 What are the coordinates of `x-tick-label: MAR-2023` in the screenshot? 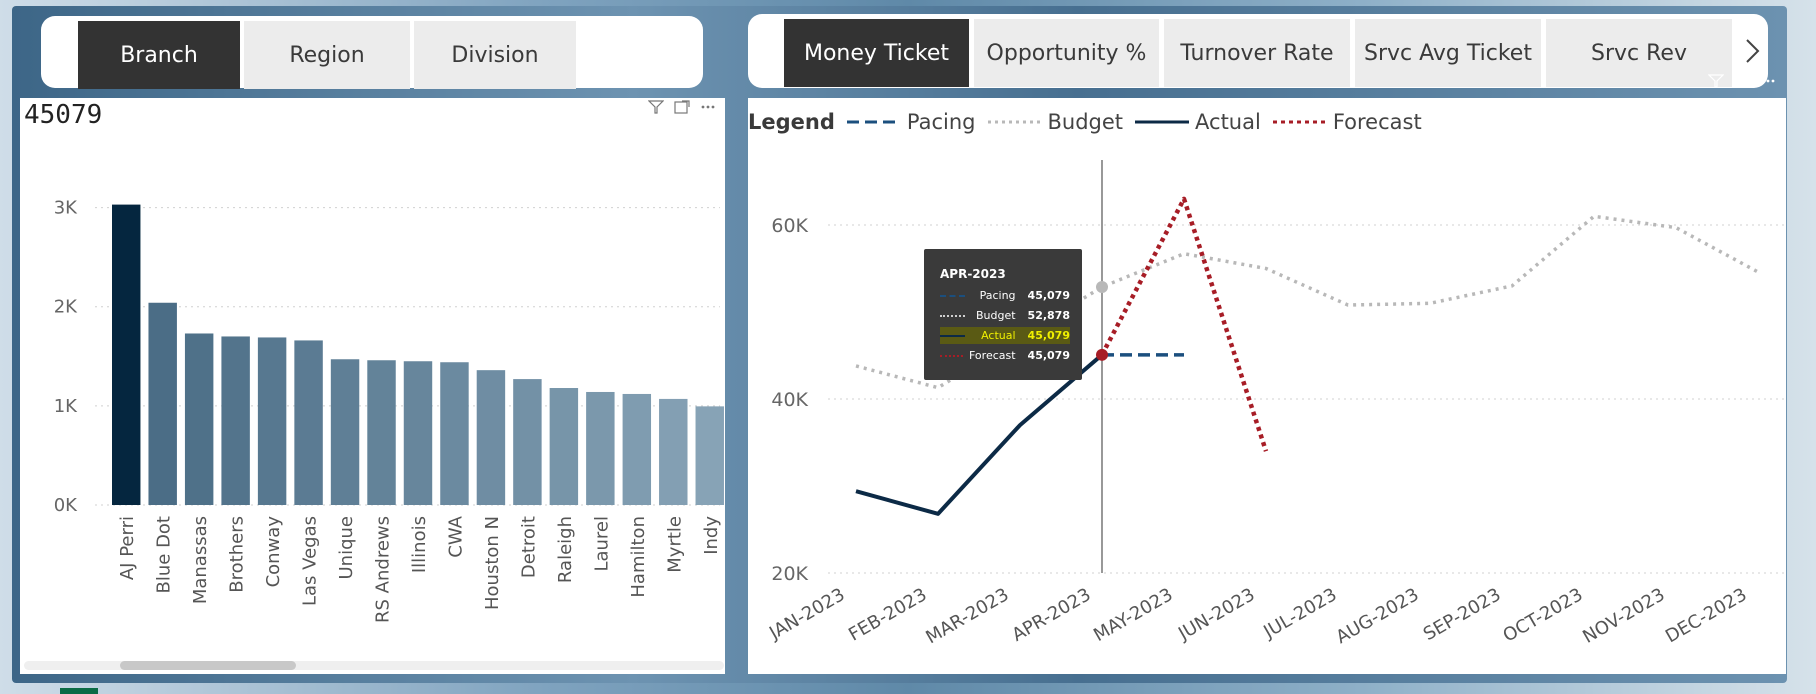 It's located at (967, 616).